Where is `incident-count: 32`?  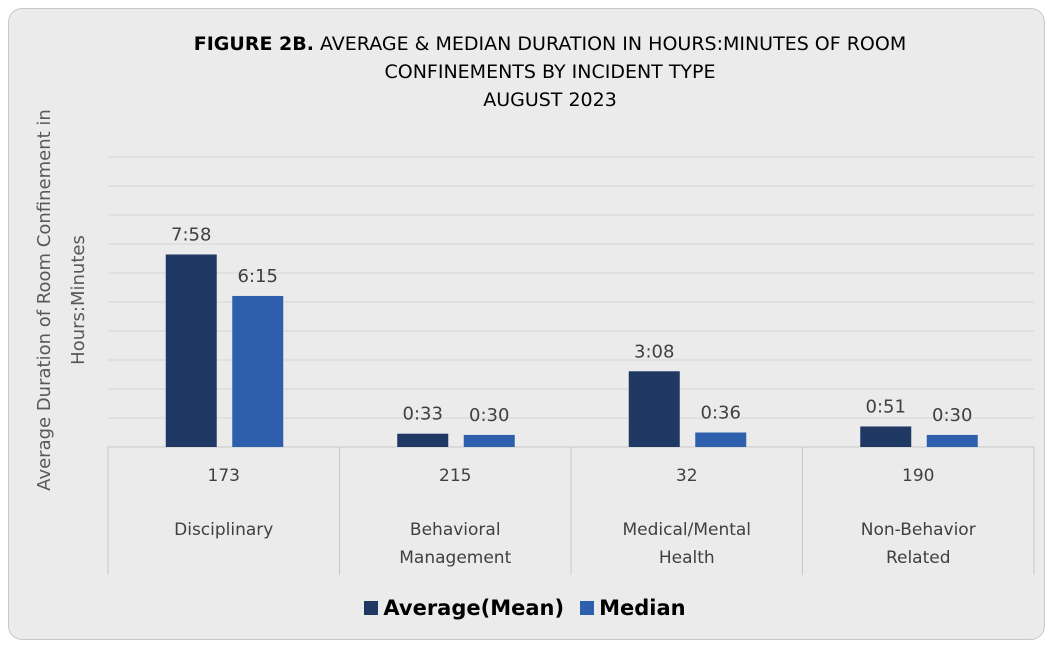 incident-count: 32 is located at coordinates (686, 476).